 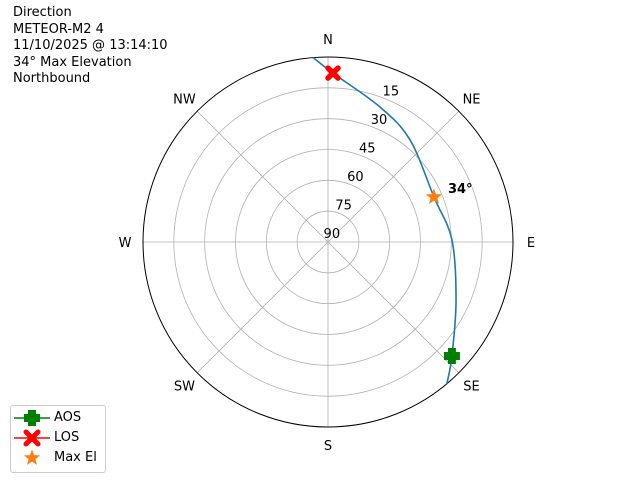 What do you see at coordinates (471, 387) in the screenshot?
I see `direction-label-se: SE` at bounding box center [471, 387].